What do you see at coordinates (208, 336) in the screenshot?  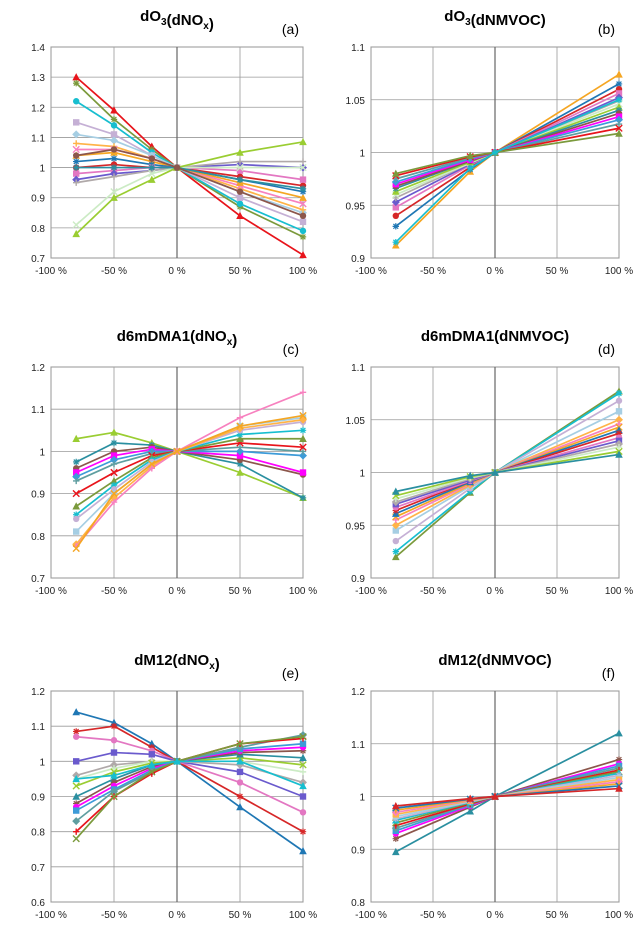 I see `title-part: (dNO` at bounding box center [208, 336].